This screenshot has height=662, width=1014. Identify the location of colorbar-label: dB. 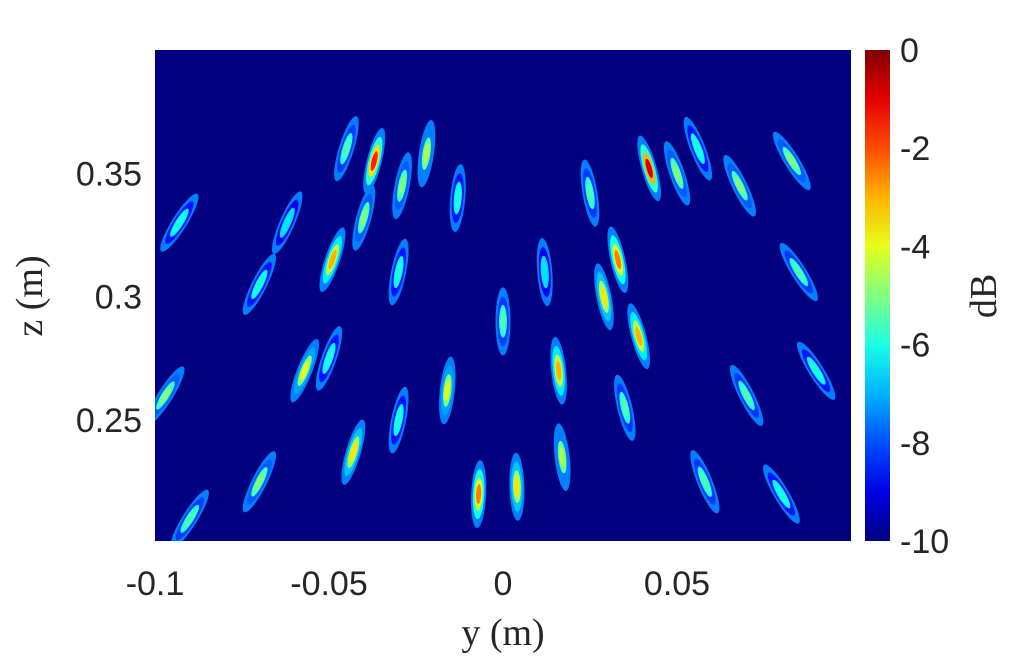
(984, 296).